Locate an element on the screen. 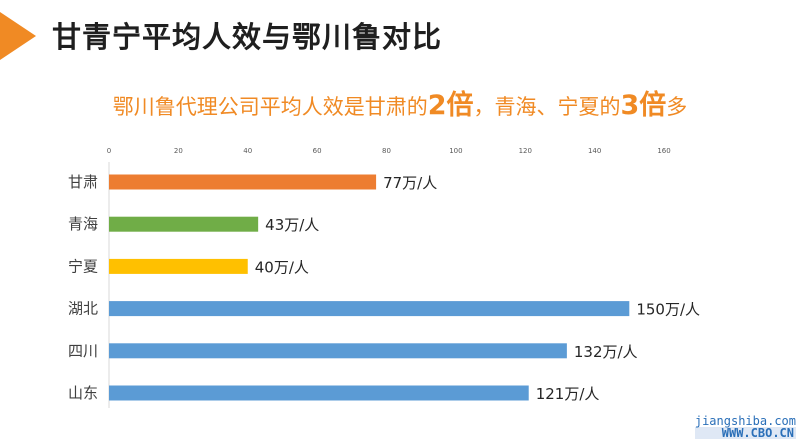  x-tick-label: 60 is located at coordinates (317, 151).